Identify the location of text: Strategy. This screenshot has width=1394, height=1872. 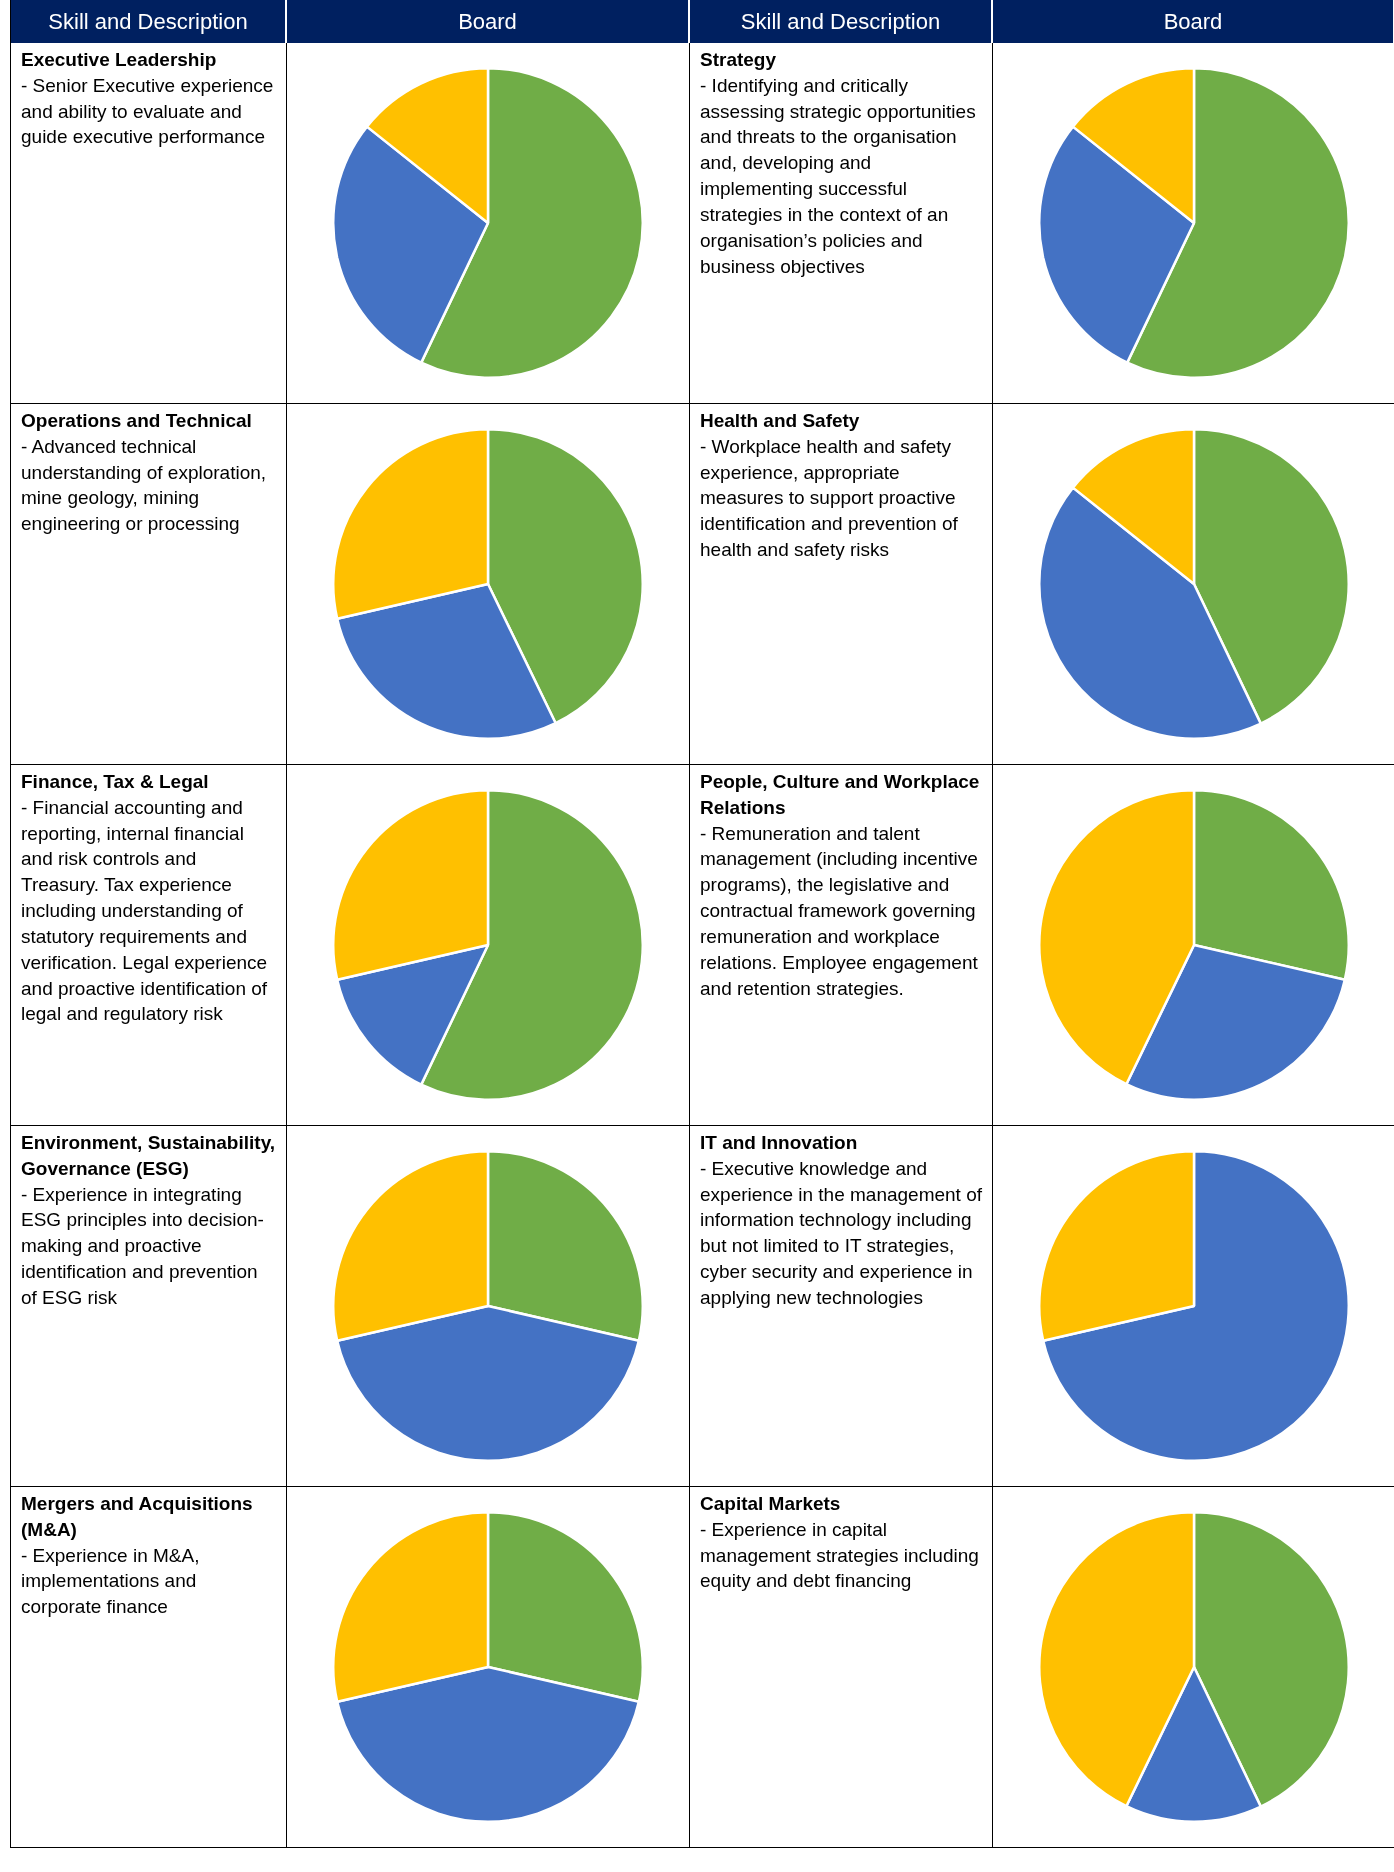
(739, 60).